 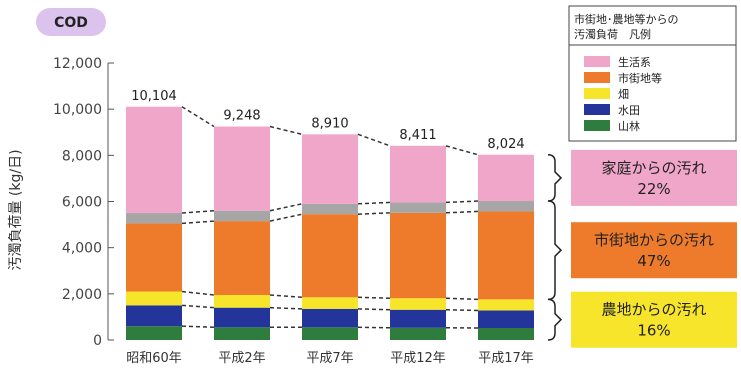 What do you see at coordinates (329, 358) in the screenshot?
I see `x-category-label: 平成7年` at bounding box center [329, 358].